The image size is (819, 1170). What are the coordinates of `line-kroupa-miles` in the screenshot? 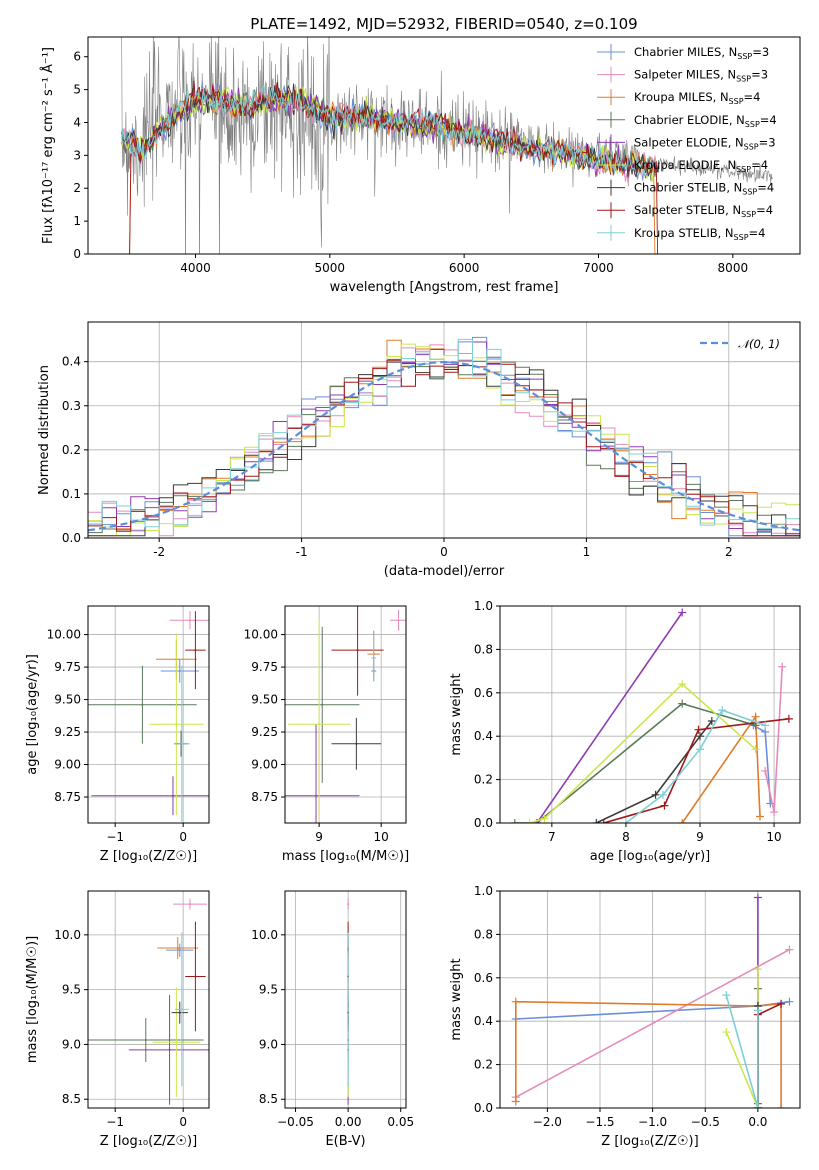 It's located at (721, 768).